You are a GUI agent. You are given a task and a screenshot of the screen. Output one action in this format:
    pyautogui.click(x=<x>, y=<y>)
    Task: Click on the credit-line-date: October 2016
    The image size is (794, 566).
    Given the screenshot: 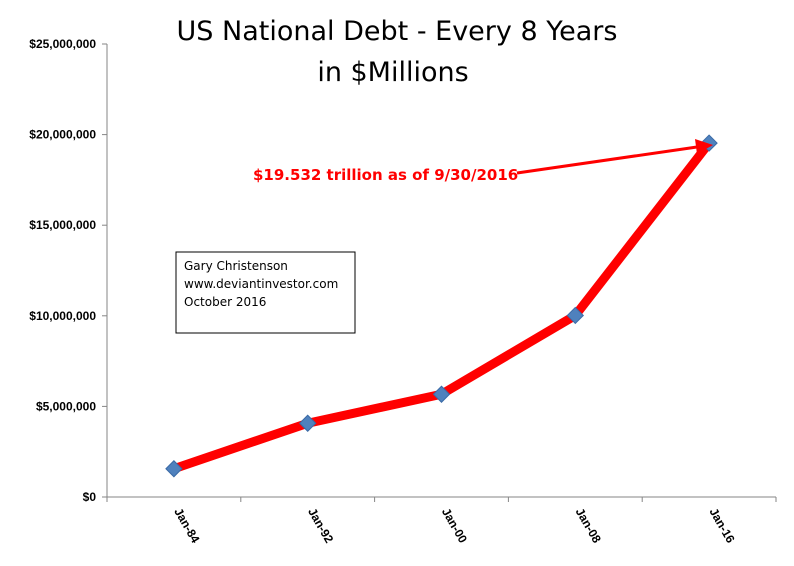 What is the action you would take?
    pyautogui.click(x=225, y=302)
    